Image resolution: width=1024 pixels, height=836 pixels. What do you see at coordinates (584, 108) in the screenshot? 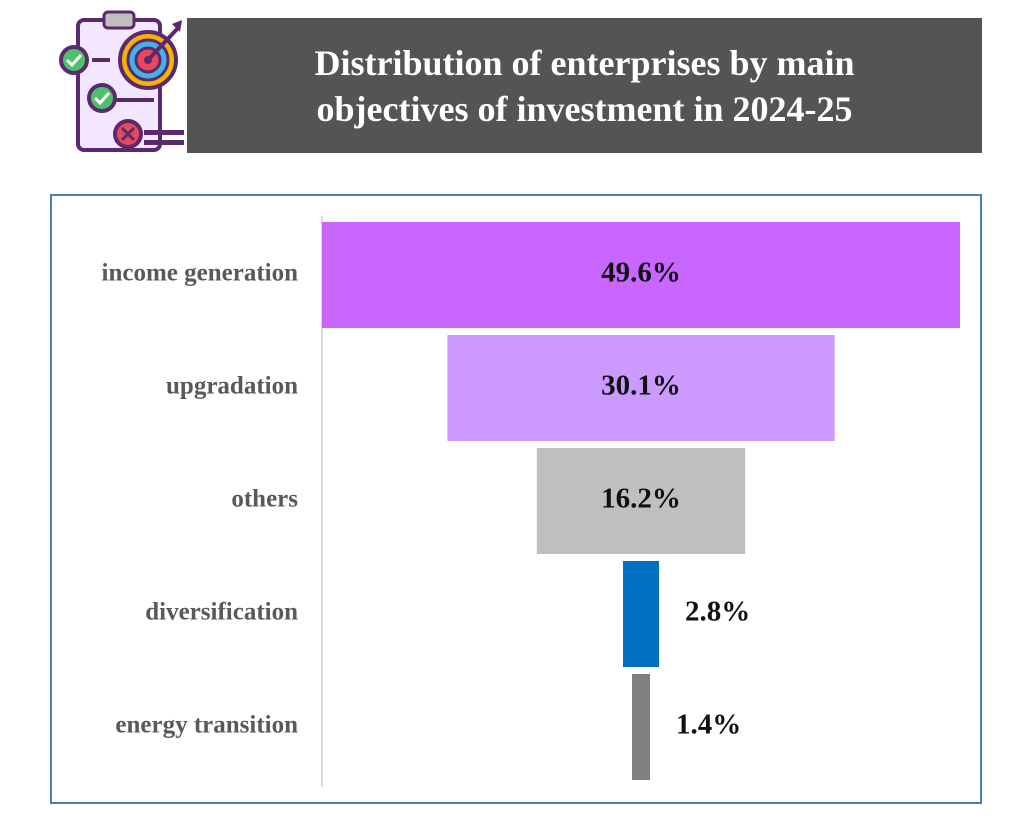
I see `chart-title-line-2: objectives of investment in 2024-25` at bounding box center [584, 108].